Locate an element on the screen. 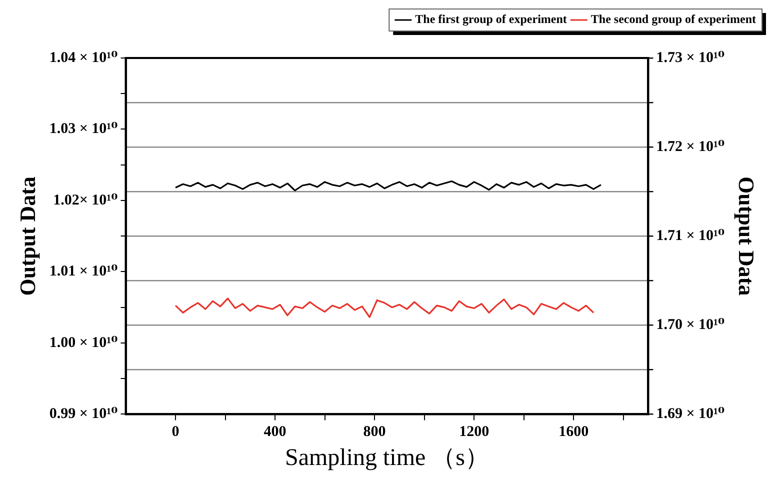  y-tick-label: 1.02× 10¹⁰ is located at coordinates (85, 200).